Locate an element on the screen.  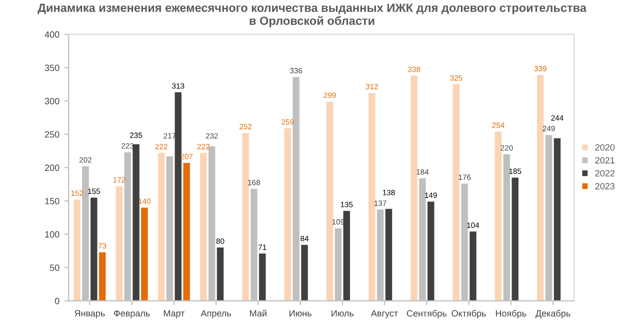
y-tick-label: 400 is located at coordinates (52, 34).